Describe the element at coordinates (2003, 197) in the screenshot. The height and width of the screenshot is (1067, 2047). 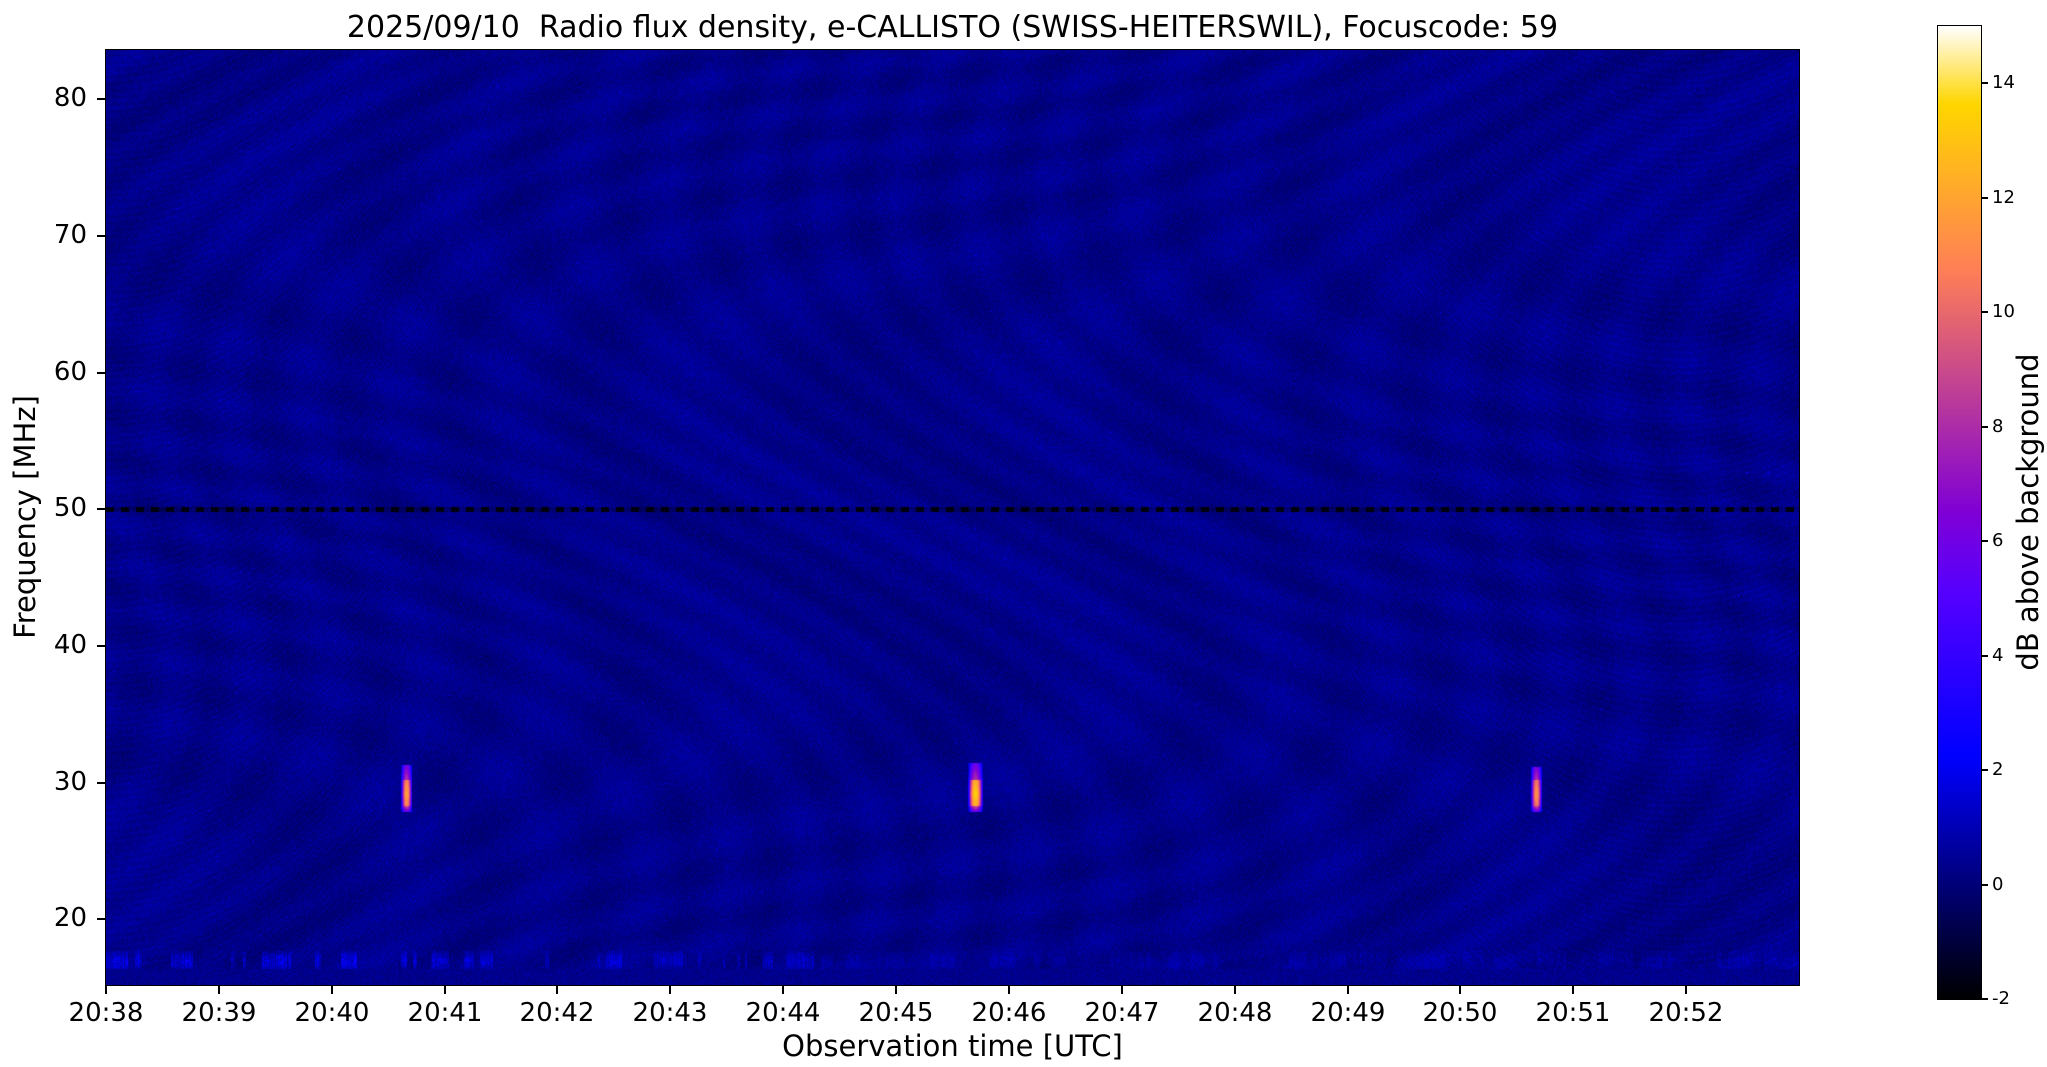
I see `colorbar-tick-label: 12` at that location.